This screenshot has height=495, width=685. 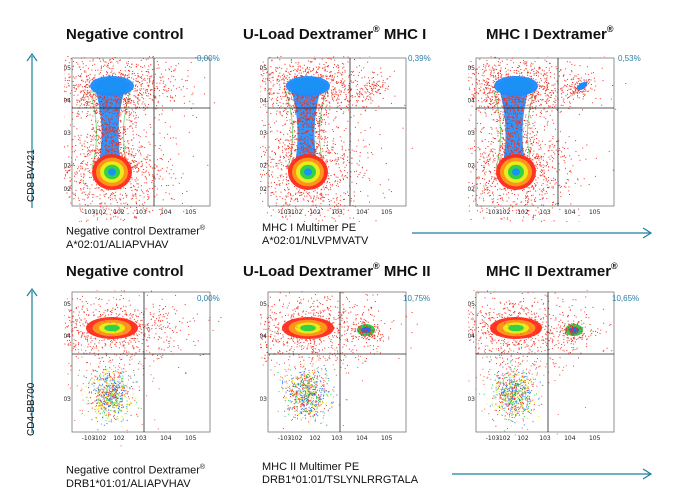 I want to click on scatter-plot-neg-mhc1: -103-102102103104105105104103102-102, so click(x=144, y=139).